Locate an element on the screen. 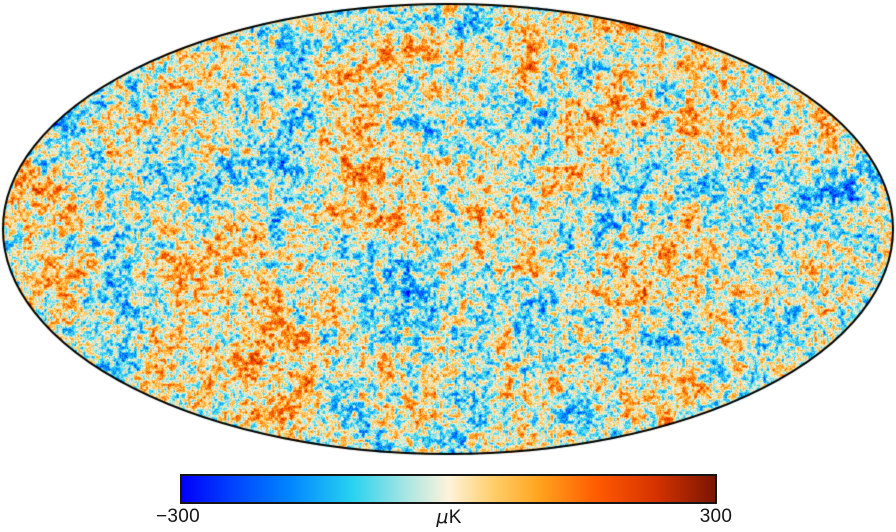 The image size is (896, 532). kelvin-glyph: K is located at coordinates (455, 517).